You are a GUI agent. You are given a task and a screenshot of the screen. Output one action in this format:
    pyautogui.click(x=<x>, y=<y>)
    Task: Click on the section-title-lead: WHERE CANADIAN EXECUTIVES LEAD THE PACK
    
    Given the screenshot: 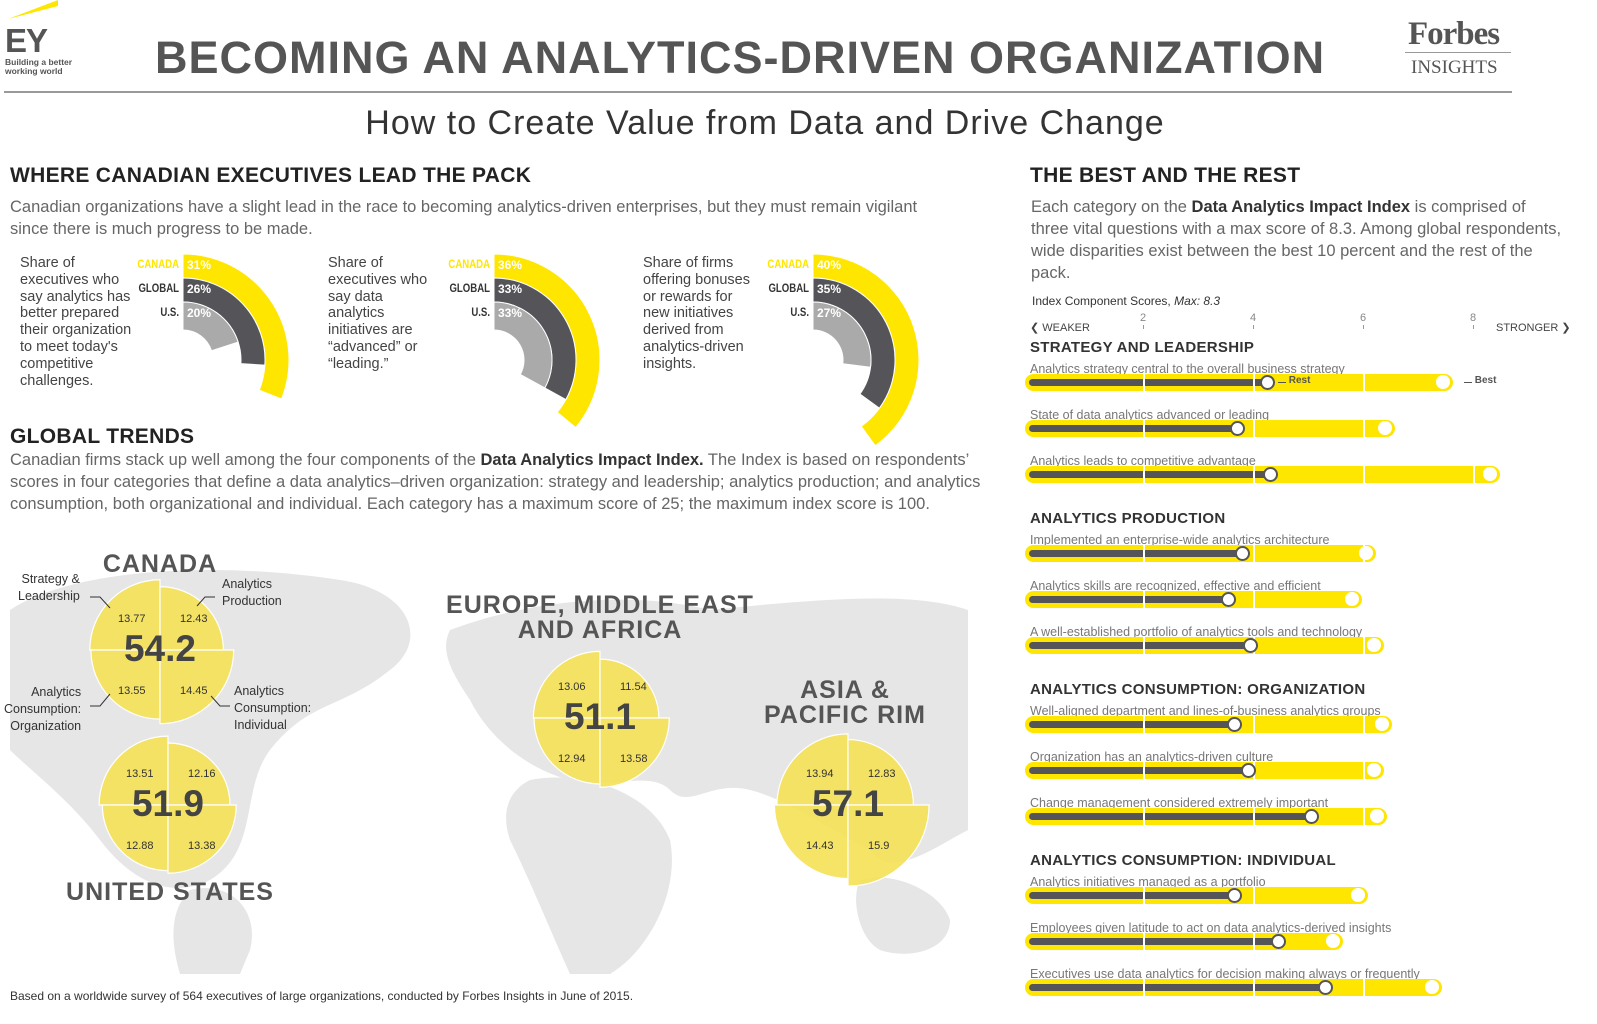 What is the action you would take?
    pyautogui.click(x=271, y=175)
    